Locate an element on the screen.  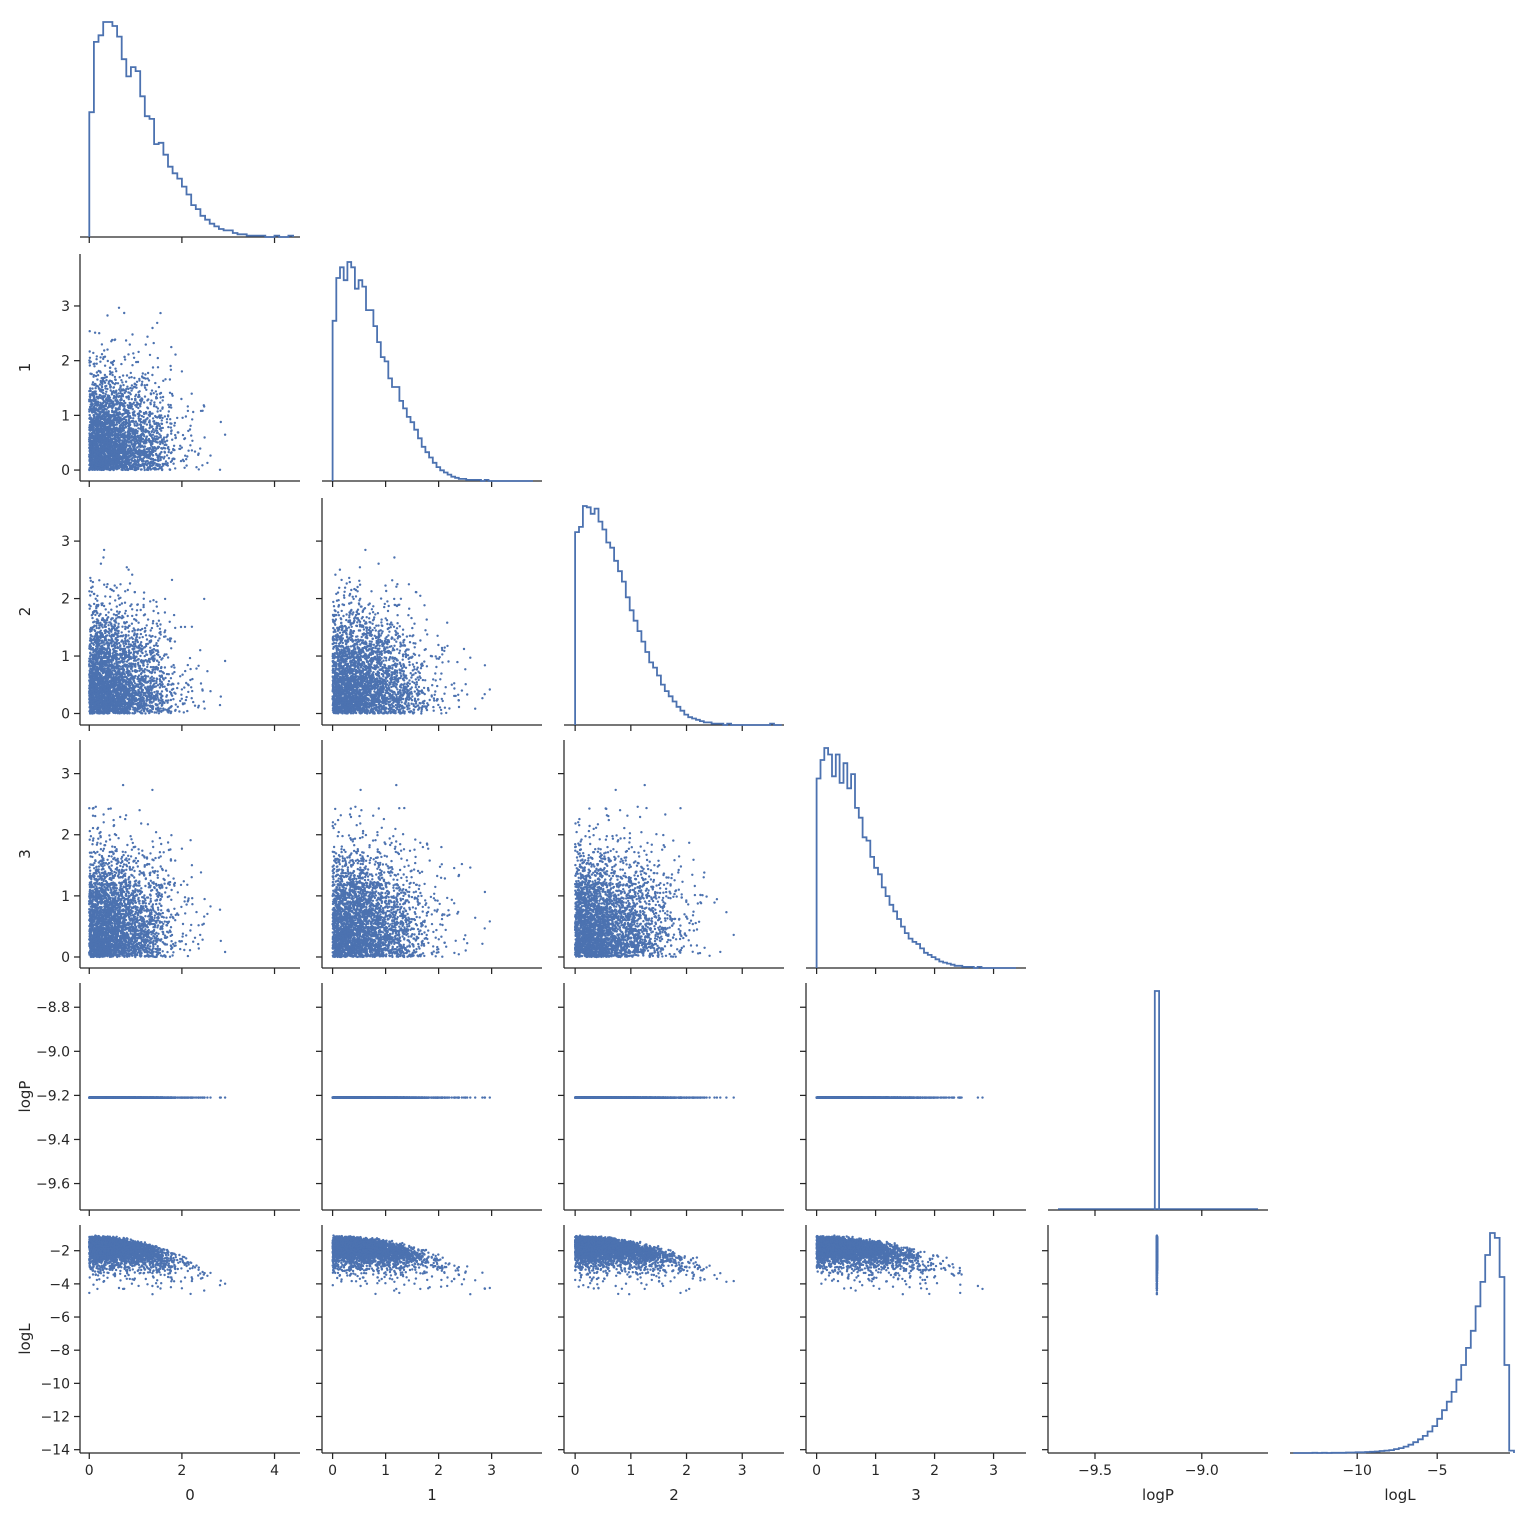
scatter-points is located at coordinates (157, 389).